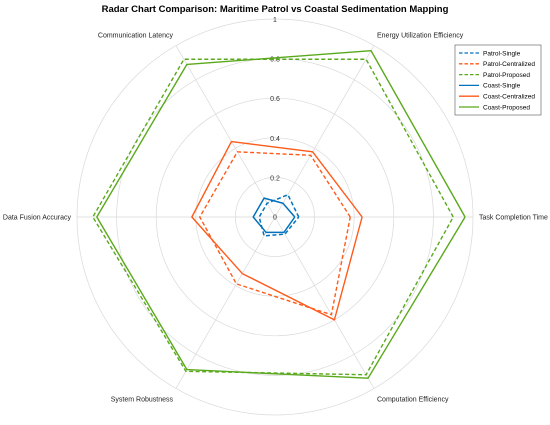 The image size is (550, 425). Describe the element at coordinates (509, 64) in the screenshot. I see `legend-label: Patrol-Centralized` at that location.